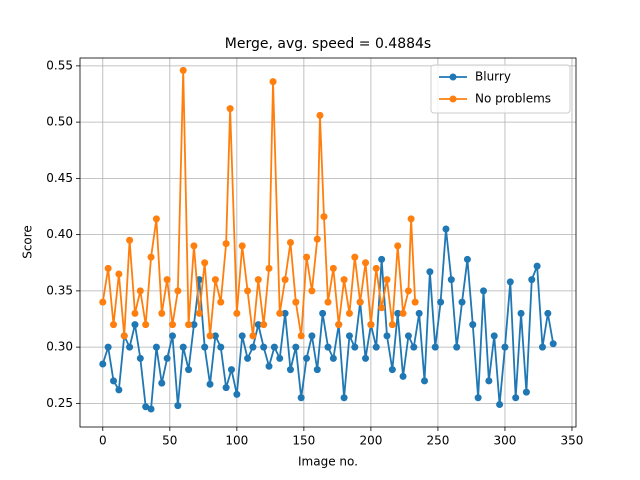 The width and height of the screenshot is (640, 480). What do you see at coordinates (59, 290) in the screenshot?
I see `y-tick-label: 0.35` at bounding box center [59, 290].